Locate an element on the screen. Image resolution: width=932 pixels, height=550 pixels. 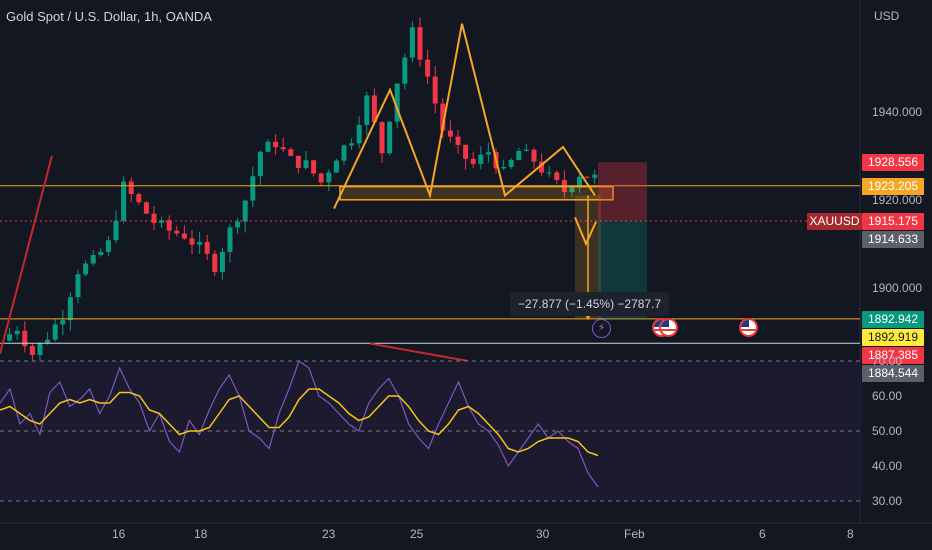
currency-label: USD is located at coordinates (887, 16).